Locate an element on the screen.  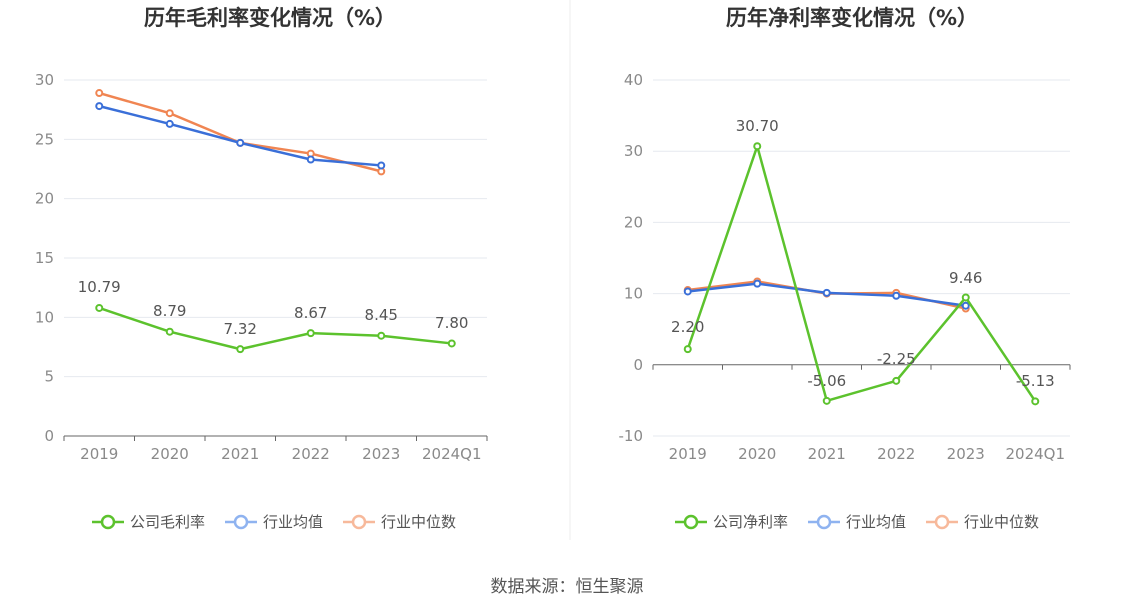
data-label: 9.46 is located at coordinates (965, 278).